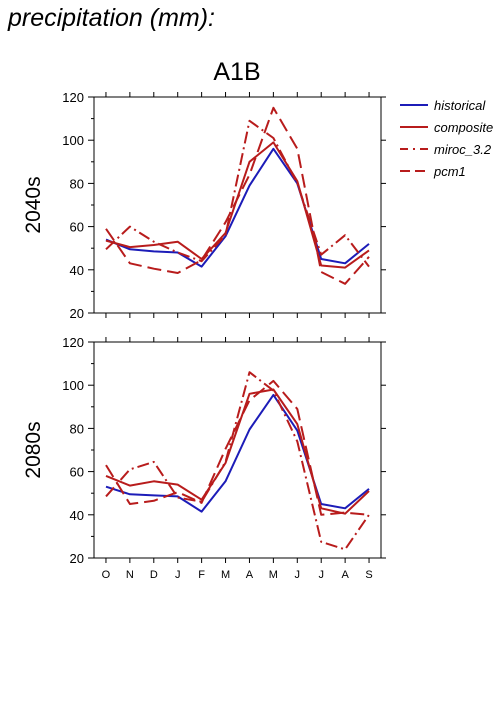 Image resolution: width=501 pixels, height=709 pixels. What do you see at coordinates (106, 575) in the screenshot?
I see `month-label: O` at bounding box center [106, 575].